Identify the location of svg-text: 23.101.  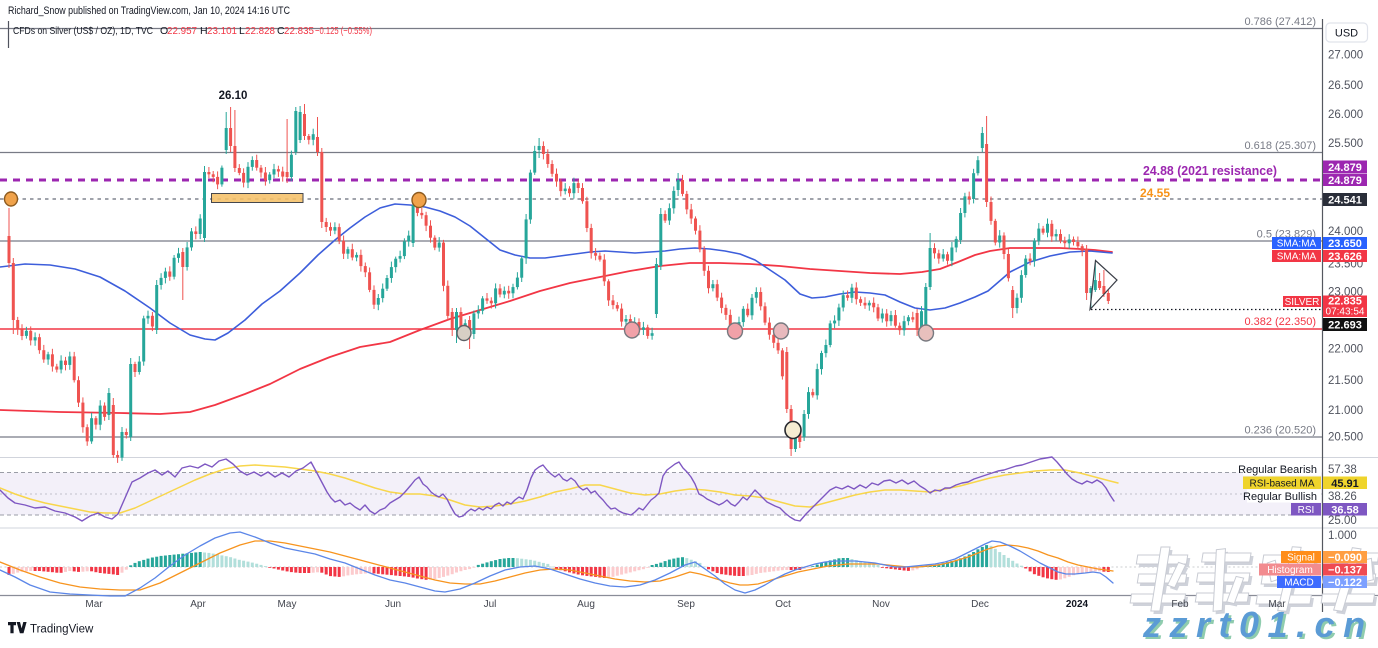
(222, 31).